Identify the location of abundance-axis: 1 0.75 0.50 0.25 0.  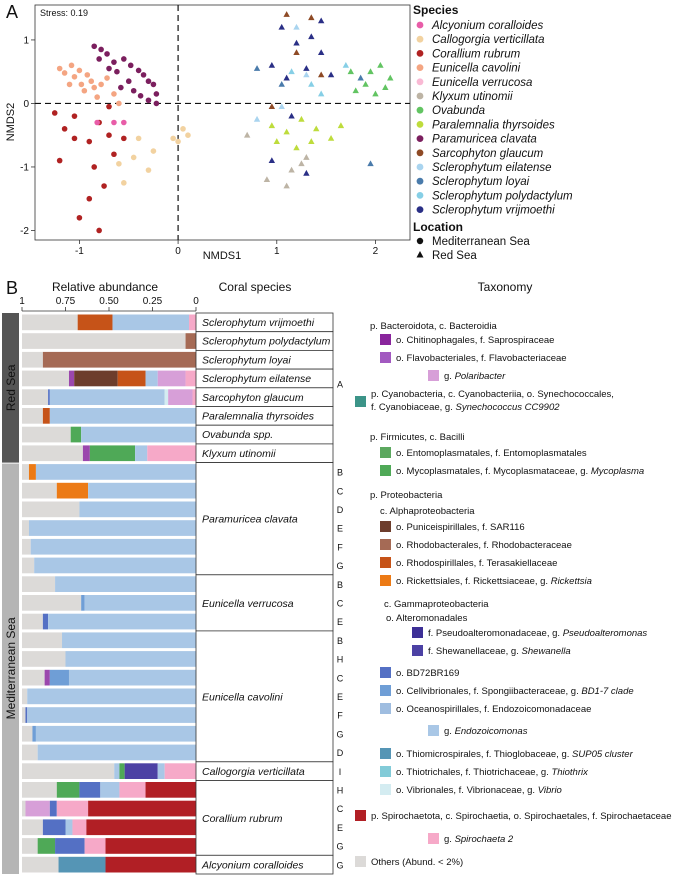
(109, 304).